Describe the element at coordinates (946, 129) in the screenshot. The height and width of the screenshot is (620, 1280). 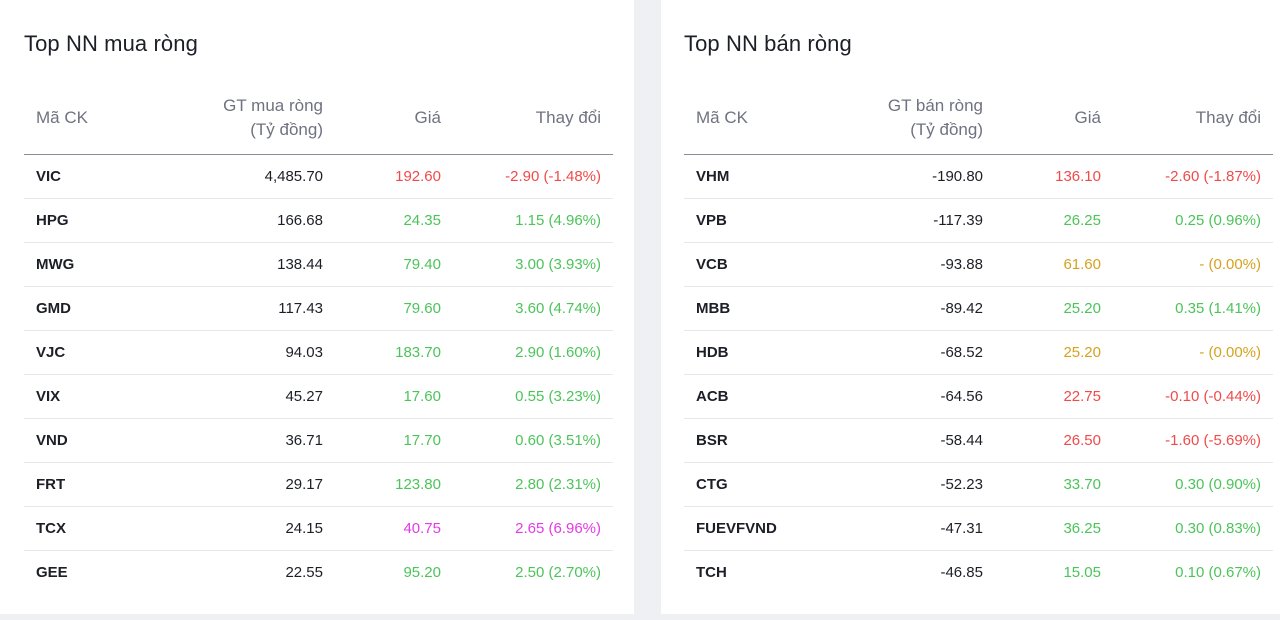
I see `header-unit: (Tỷ đồng)` at that location.